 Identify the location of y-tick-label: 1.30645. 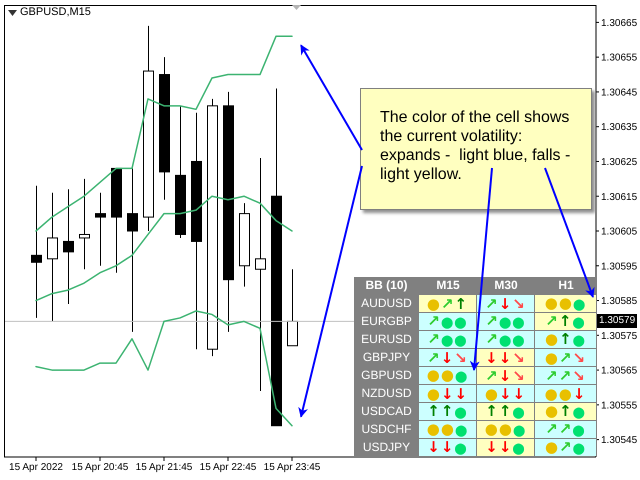
(619, 92).